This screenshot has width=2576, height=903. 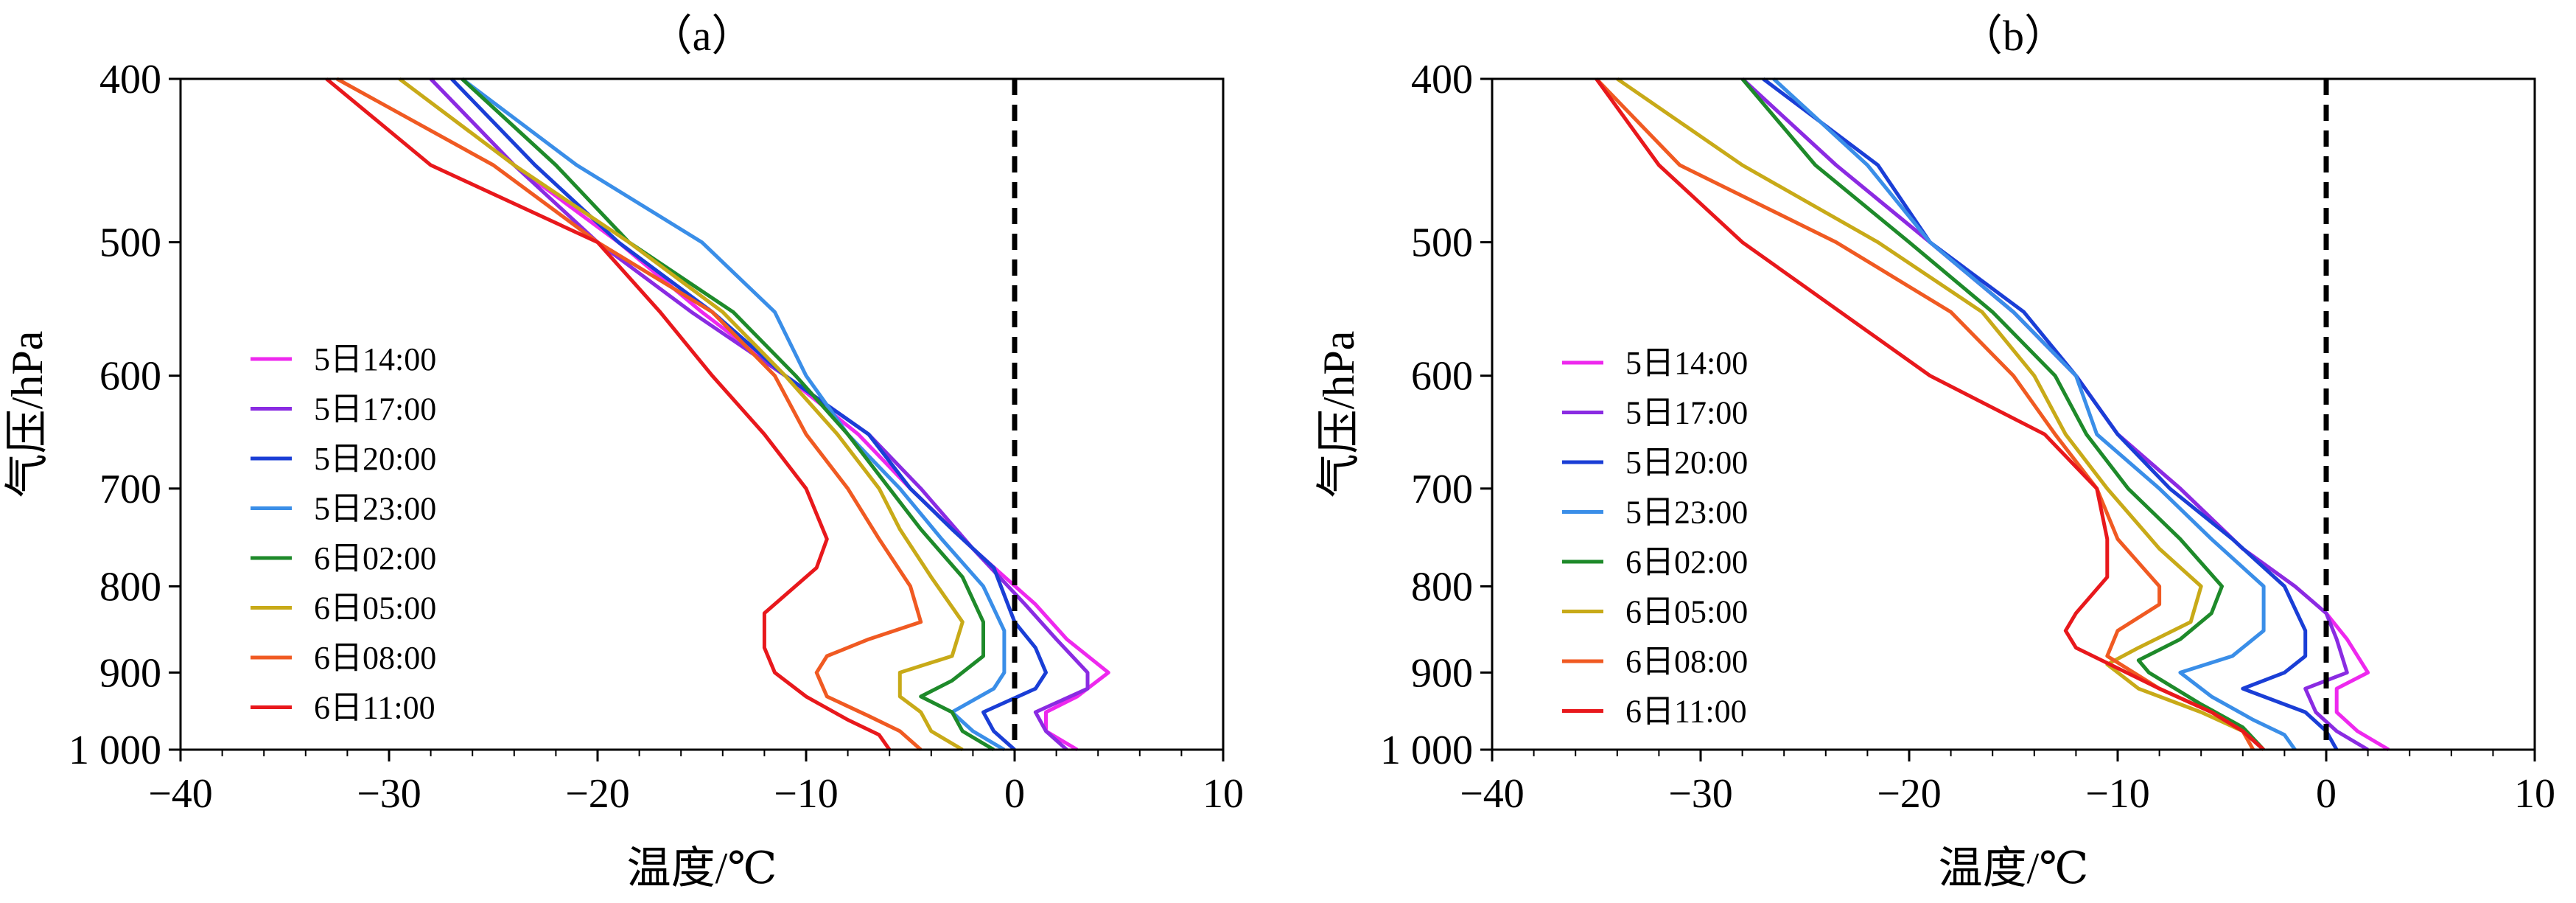 I want to click on panel-title: （a）, so click(x=702, y=36).